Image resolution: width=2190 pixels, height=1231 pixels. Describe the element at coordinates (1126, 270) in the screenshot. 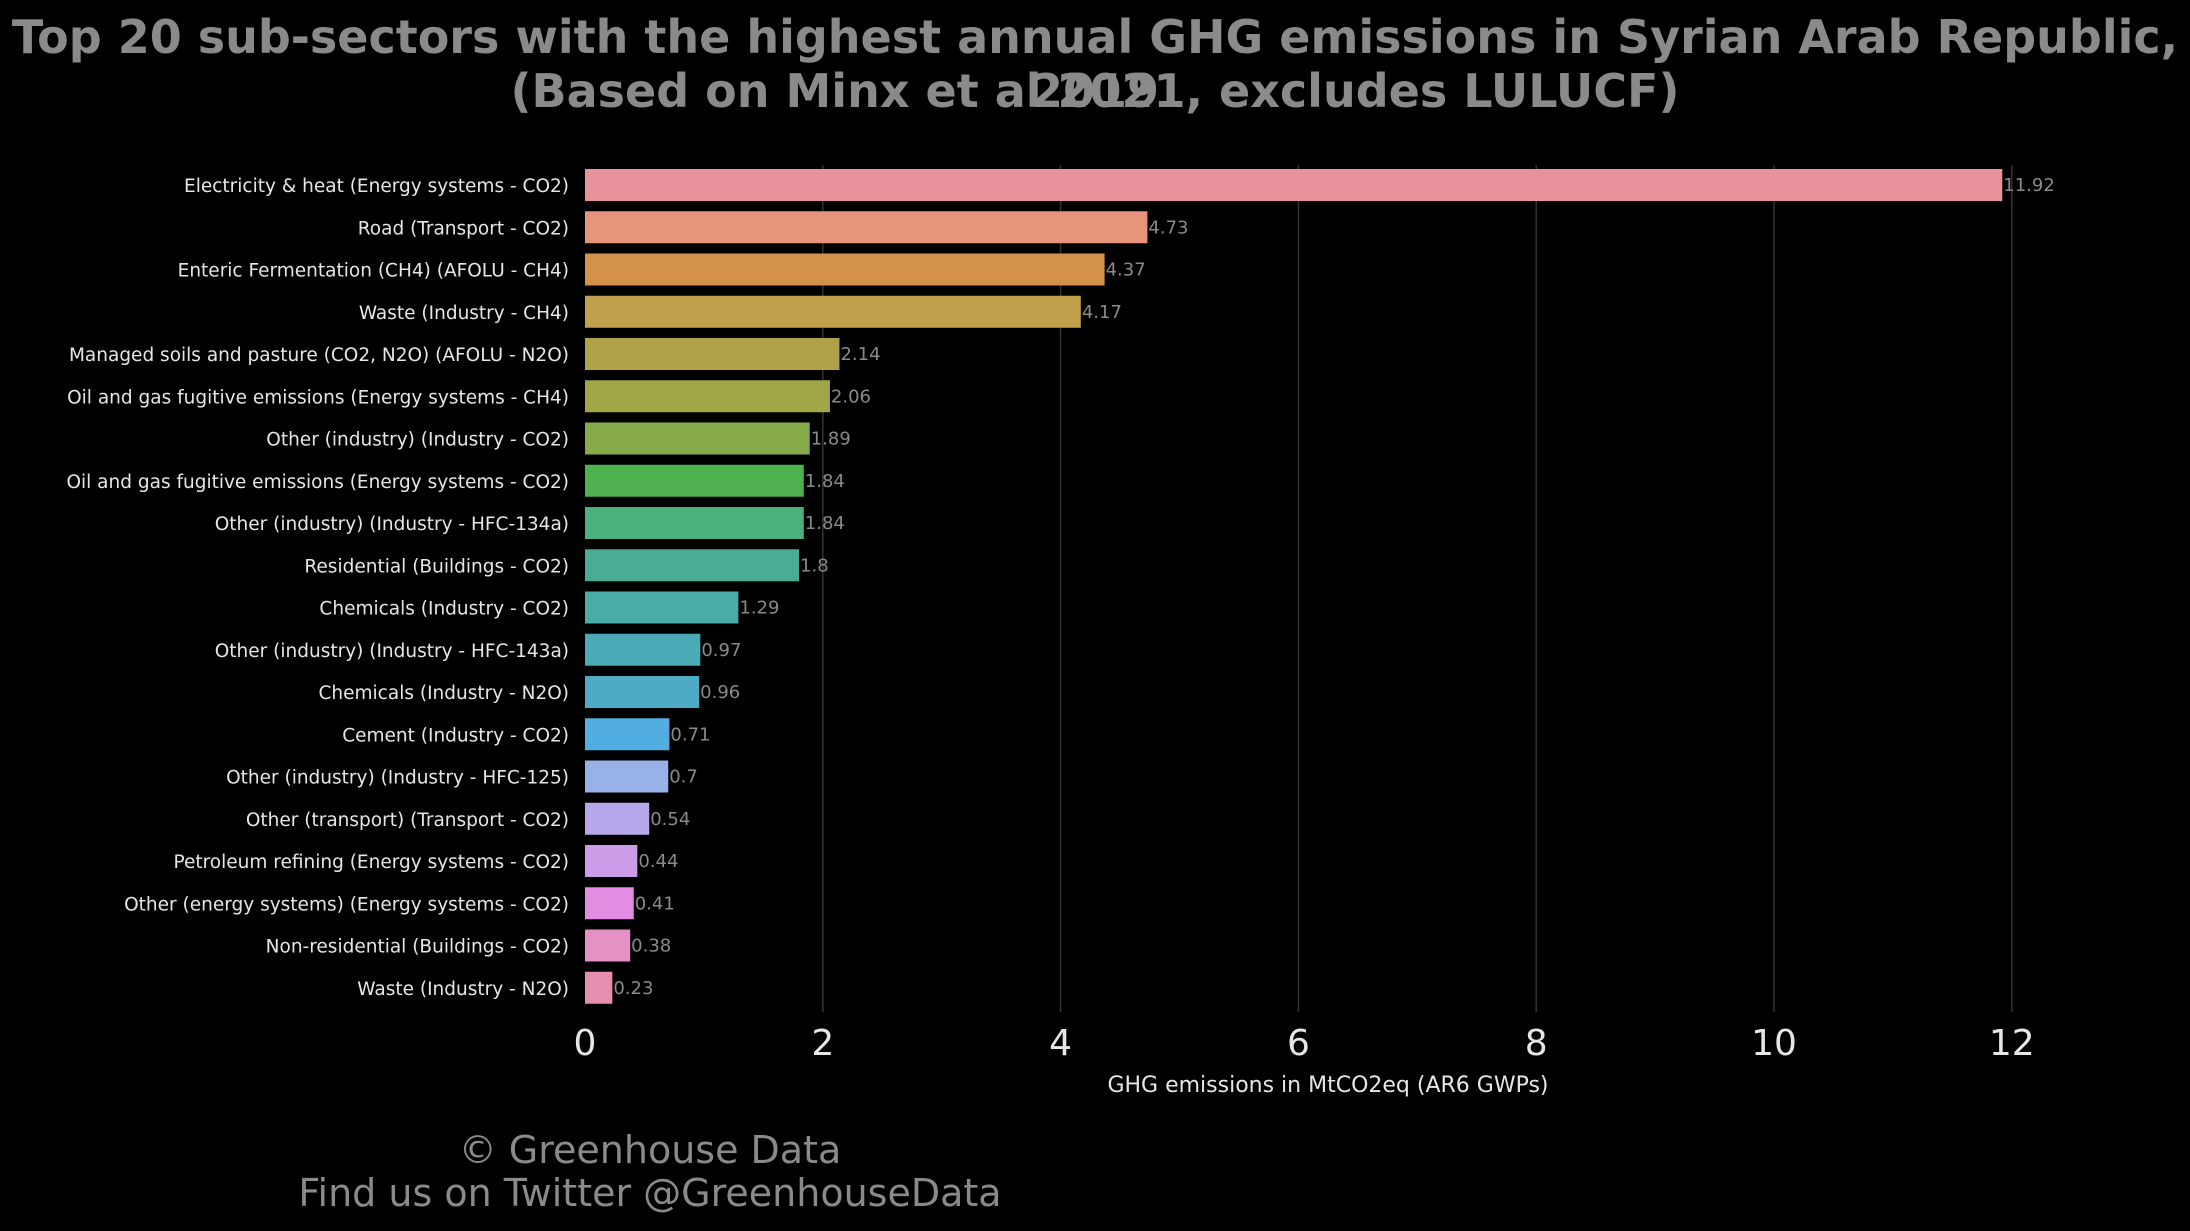

I see `value-label: 4.37` at that location.